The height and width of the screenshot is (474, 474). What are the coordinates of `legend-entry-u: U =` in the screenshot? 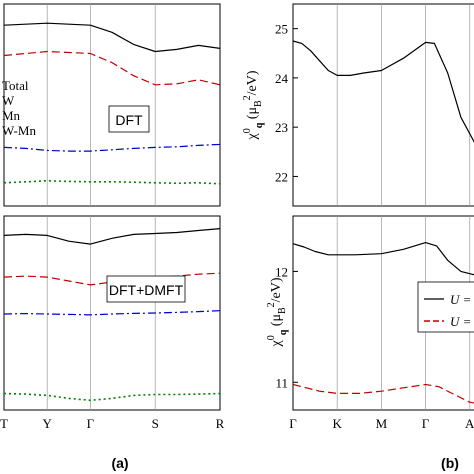 It's located at (460, 321).